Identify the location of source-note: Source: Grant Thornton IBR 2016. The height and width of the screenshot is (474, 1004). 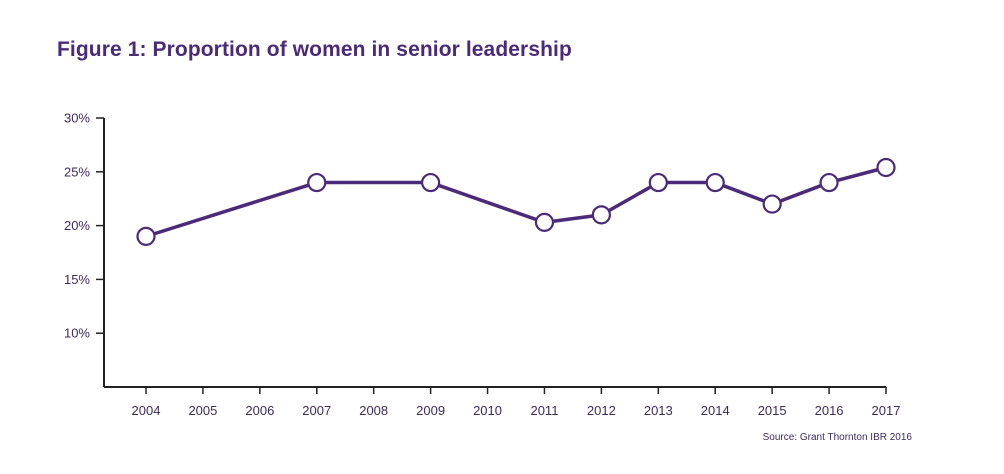
(837, 437).